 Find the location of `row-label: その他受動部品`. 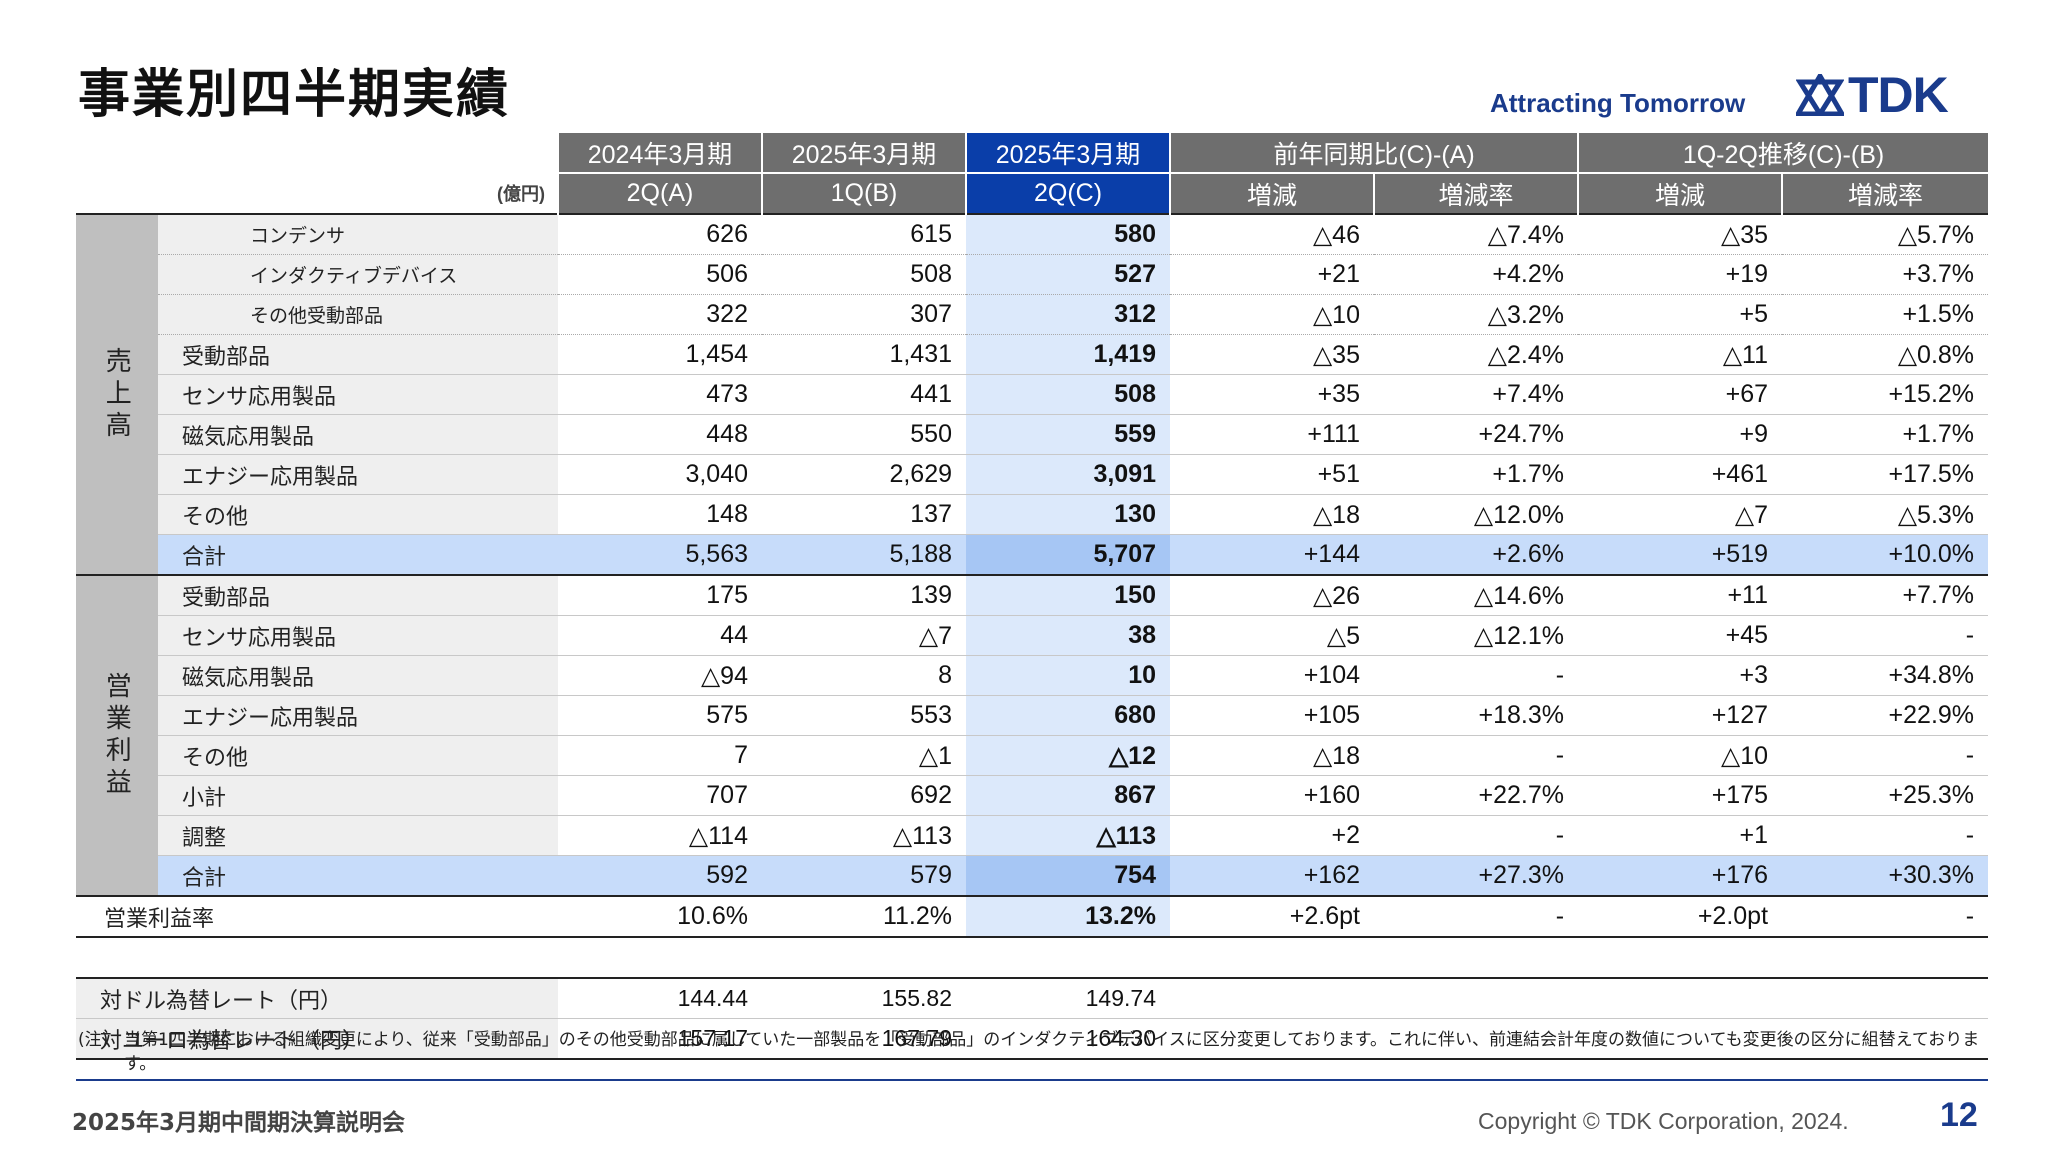

row-label: その他受動部品 is located at coordinates (358, 314).